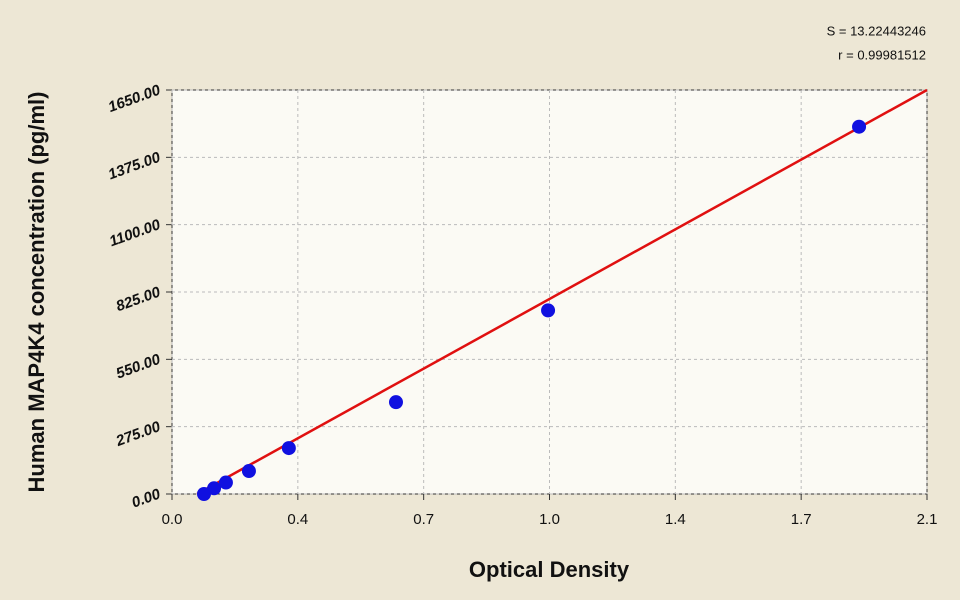 This screenshot has width=960, height=600. What do you see at coordinates (134, 166) in the screenshot?
I see `y-tick-label: 1375.00` at bounding box center [134, 166].